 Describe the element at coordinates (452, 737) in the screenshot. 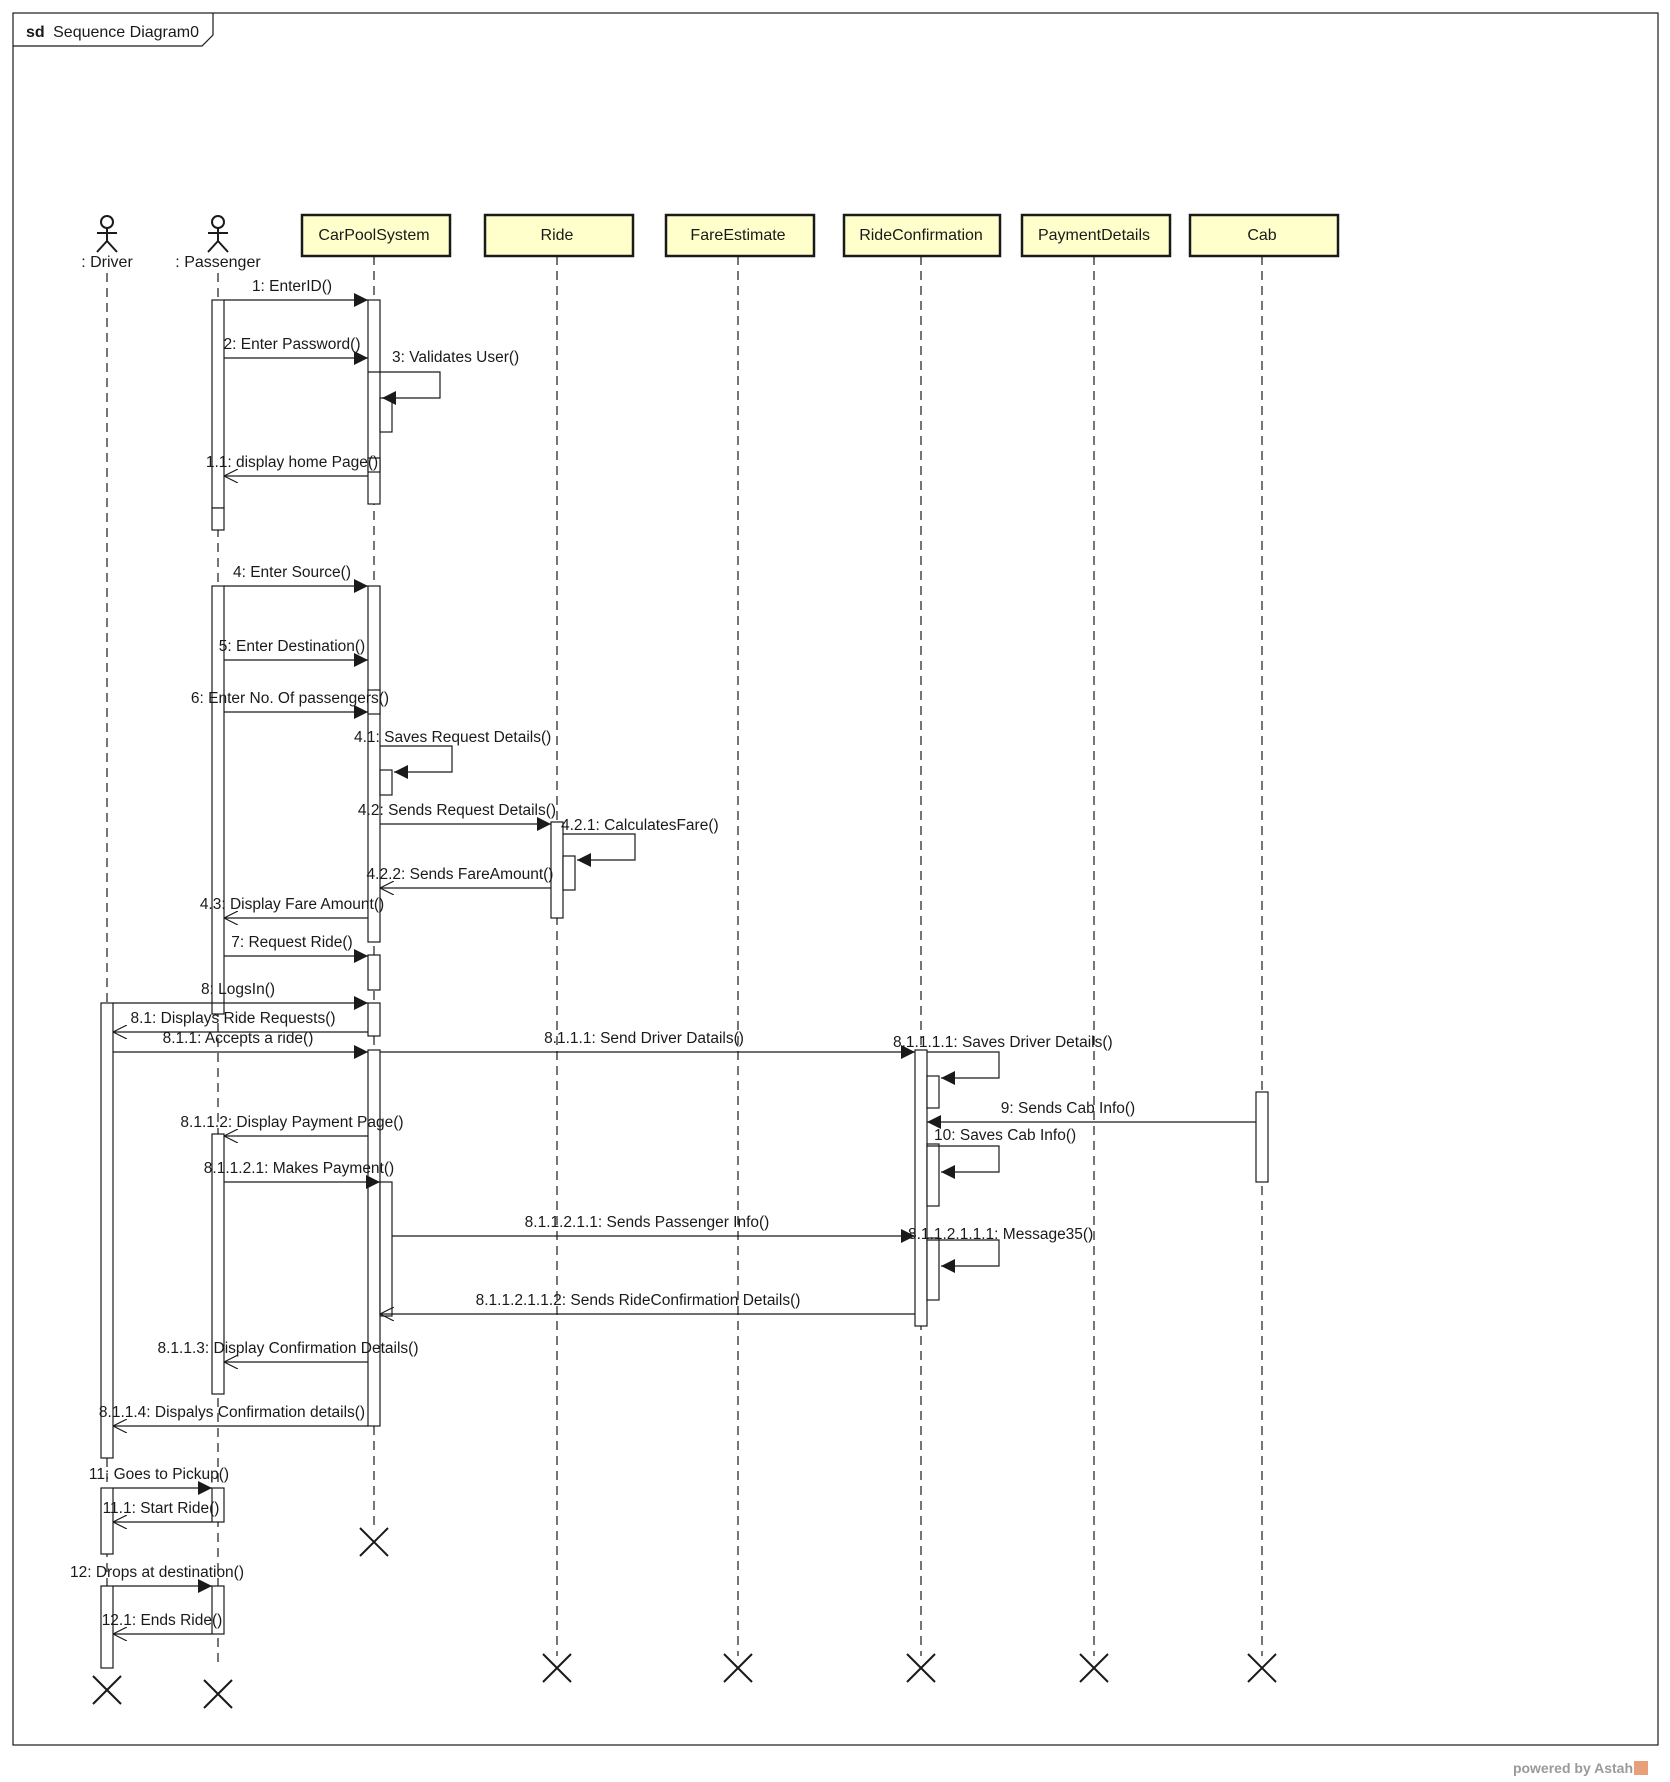

I see `message-label: 4.1: Saves Request Details()` at that location.